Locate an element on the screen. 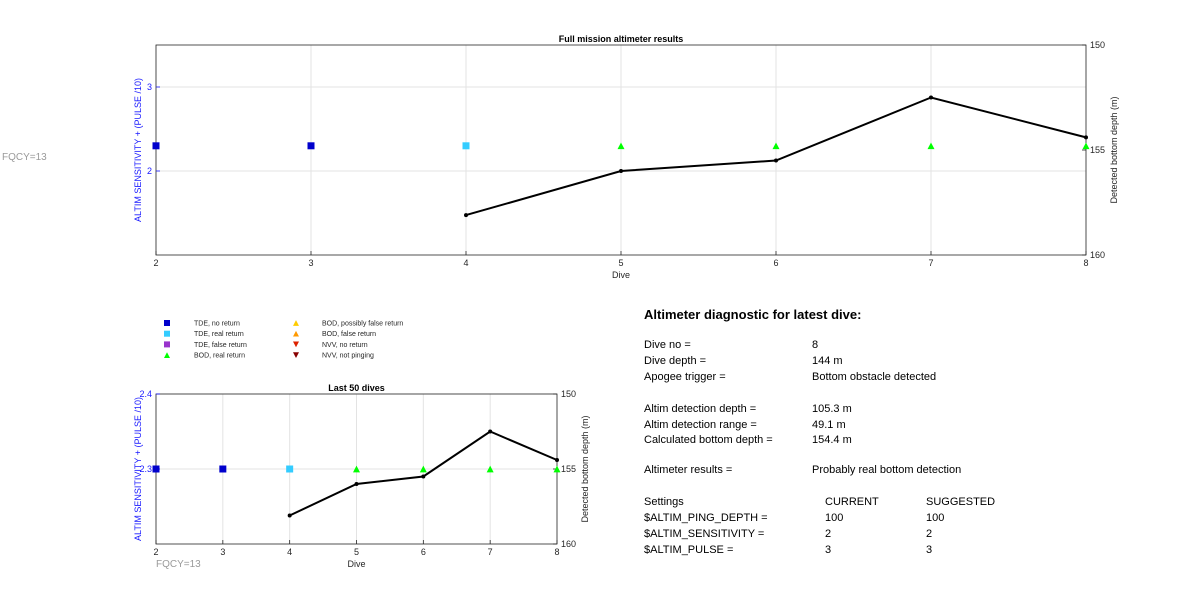 The height and width of the screenshot is (611, 1200). settings-header: CURRENT is located at coordinates (852, 502).